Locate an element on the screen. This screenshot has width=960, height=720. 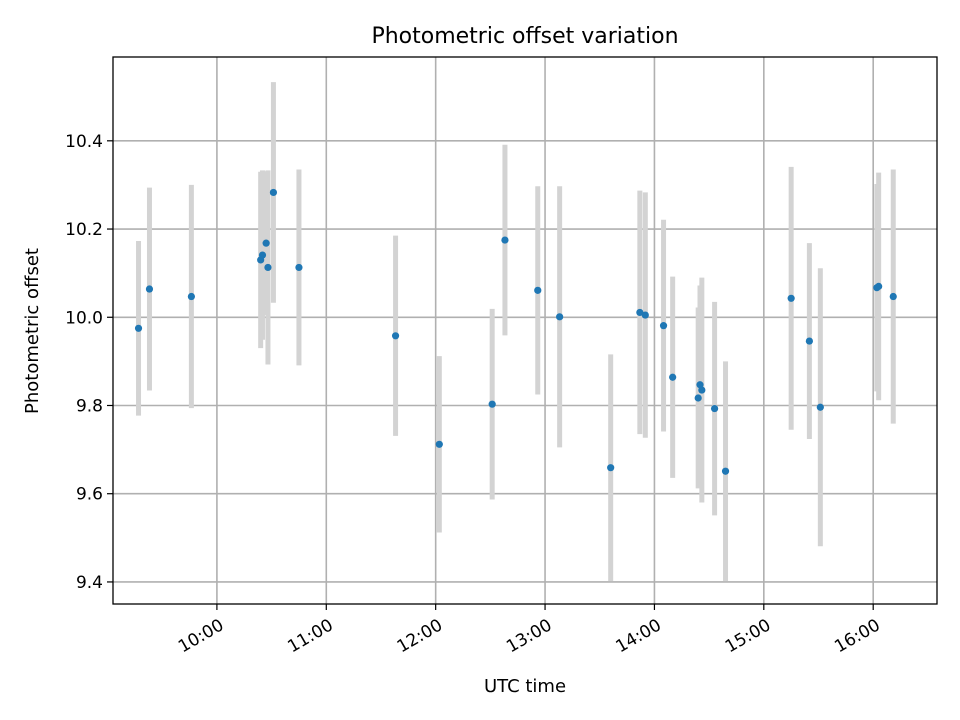
y-tick-label: 10.4 is located at coordinates (84, 142).